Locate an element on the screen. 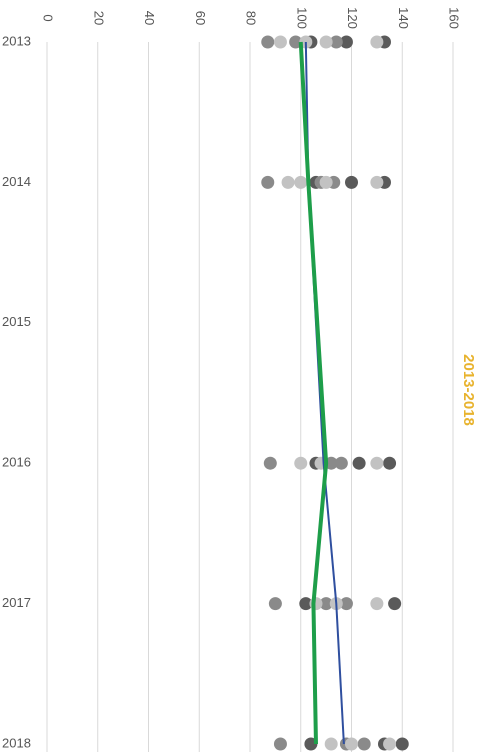 Image resolution: width=489 pixels, height=755 pixels. y-tick-label: 60 is located at coordinates (200, 18).